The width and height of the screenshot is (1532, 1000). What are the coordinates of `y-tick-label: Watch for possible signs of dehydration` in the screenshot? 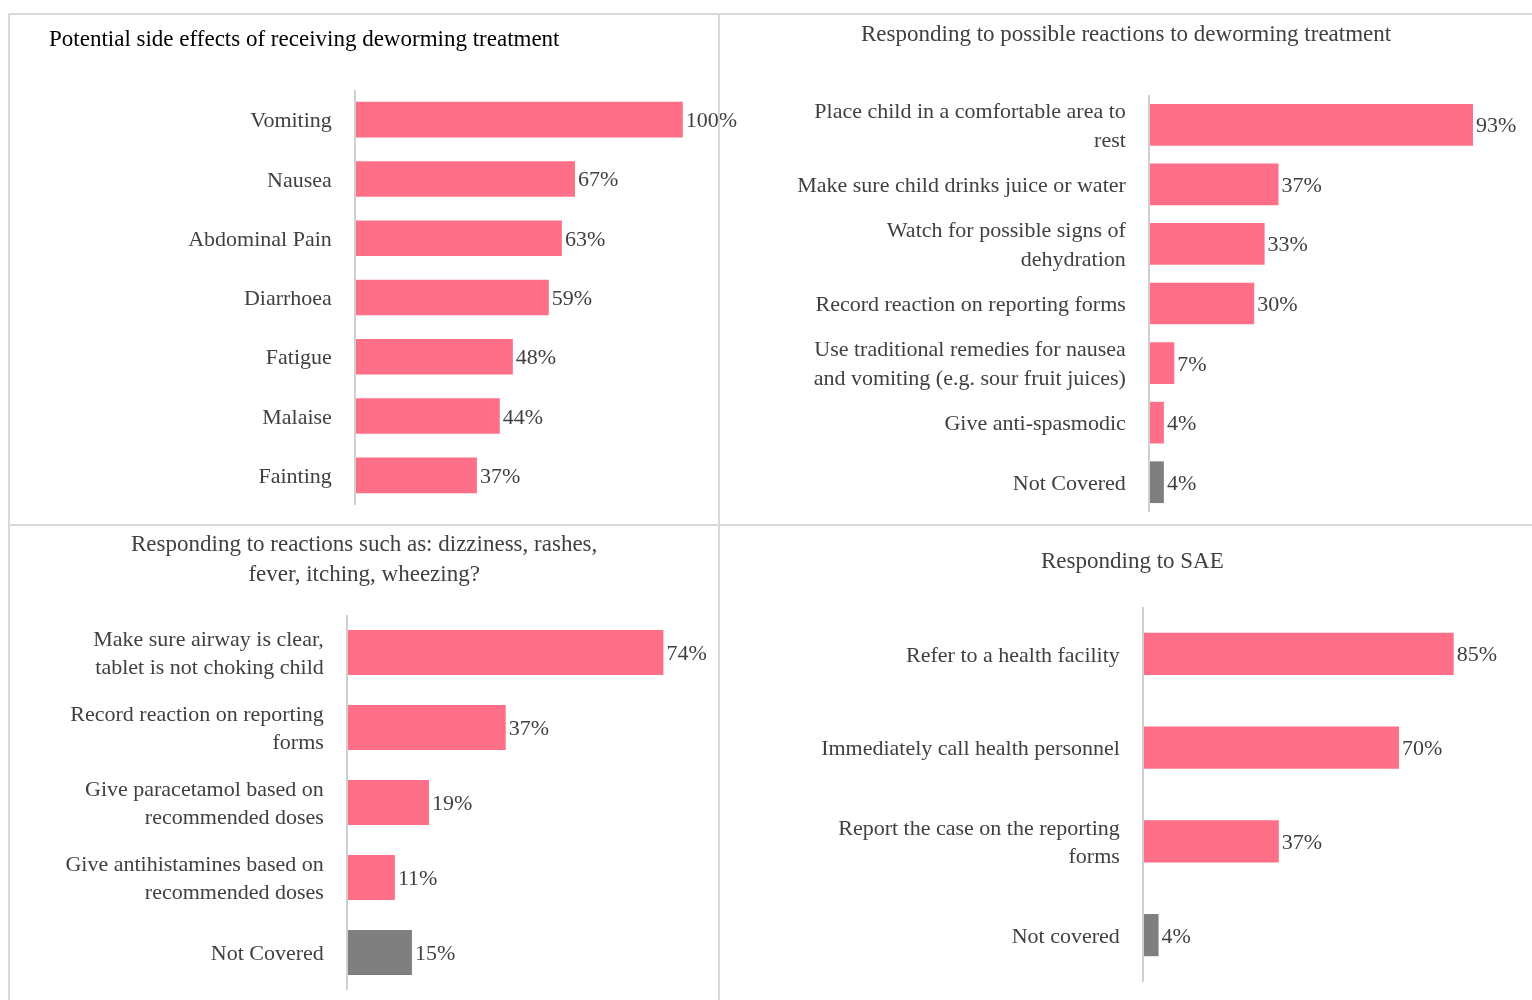 It's located at (1006, 244).